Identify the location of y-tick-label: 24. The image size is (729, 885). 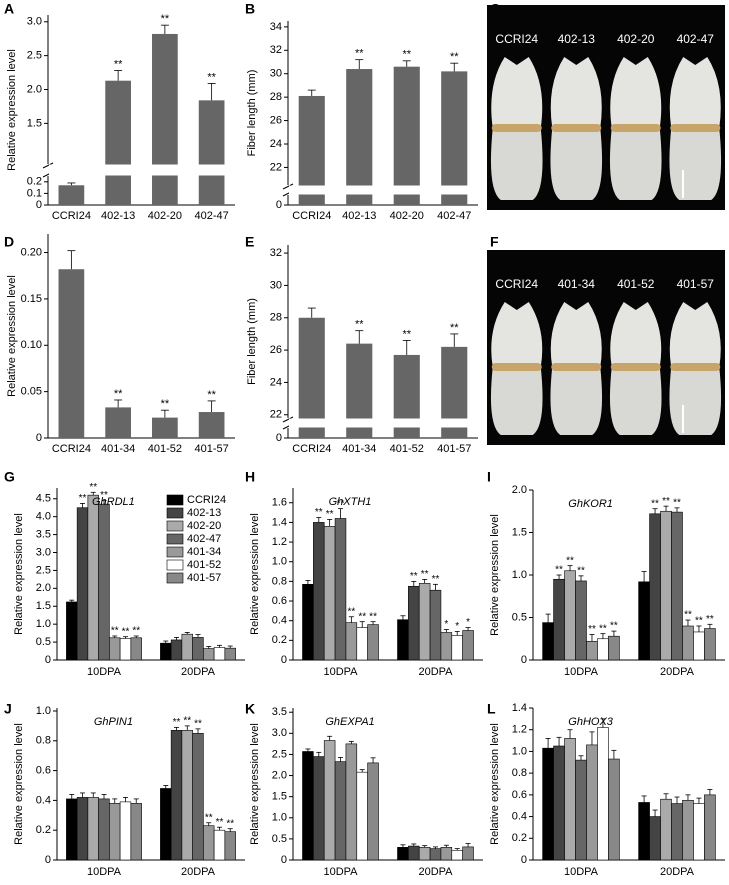
(276, 382).